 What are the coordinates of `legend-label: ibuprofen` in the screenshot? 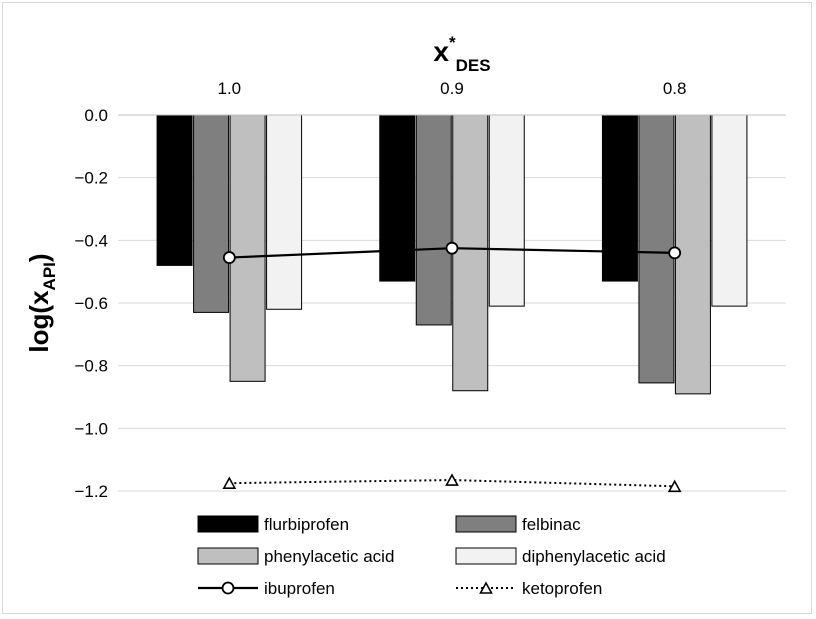 It's located at (299, 588).